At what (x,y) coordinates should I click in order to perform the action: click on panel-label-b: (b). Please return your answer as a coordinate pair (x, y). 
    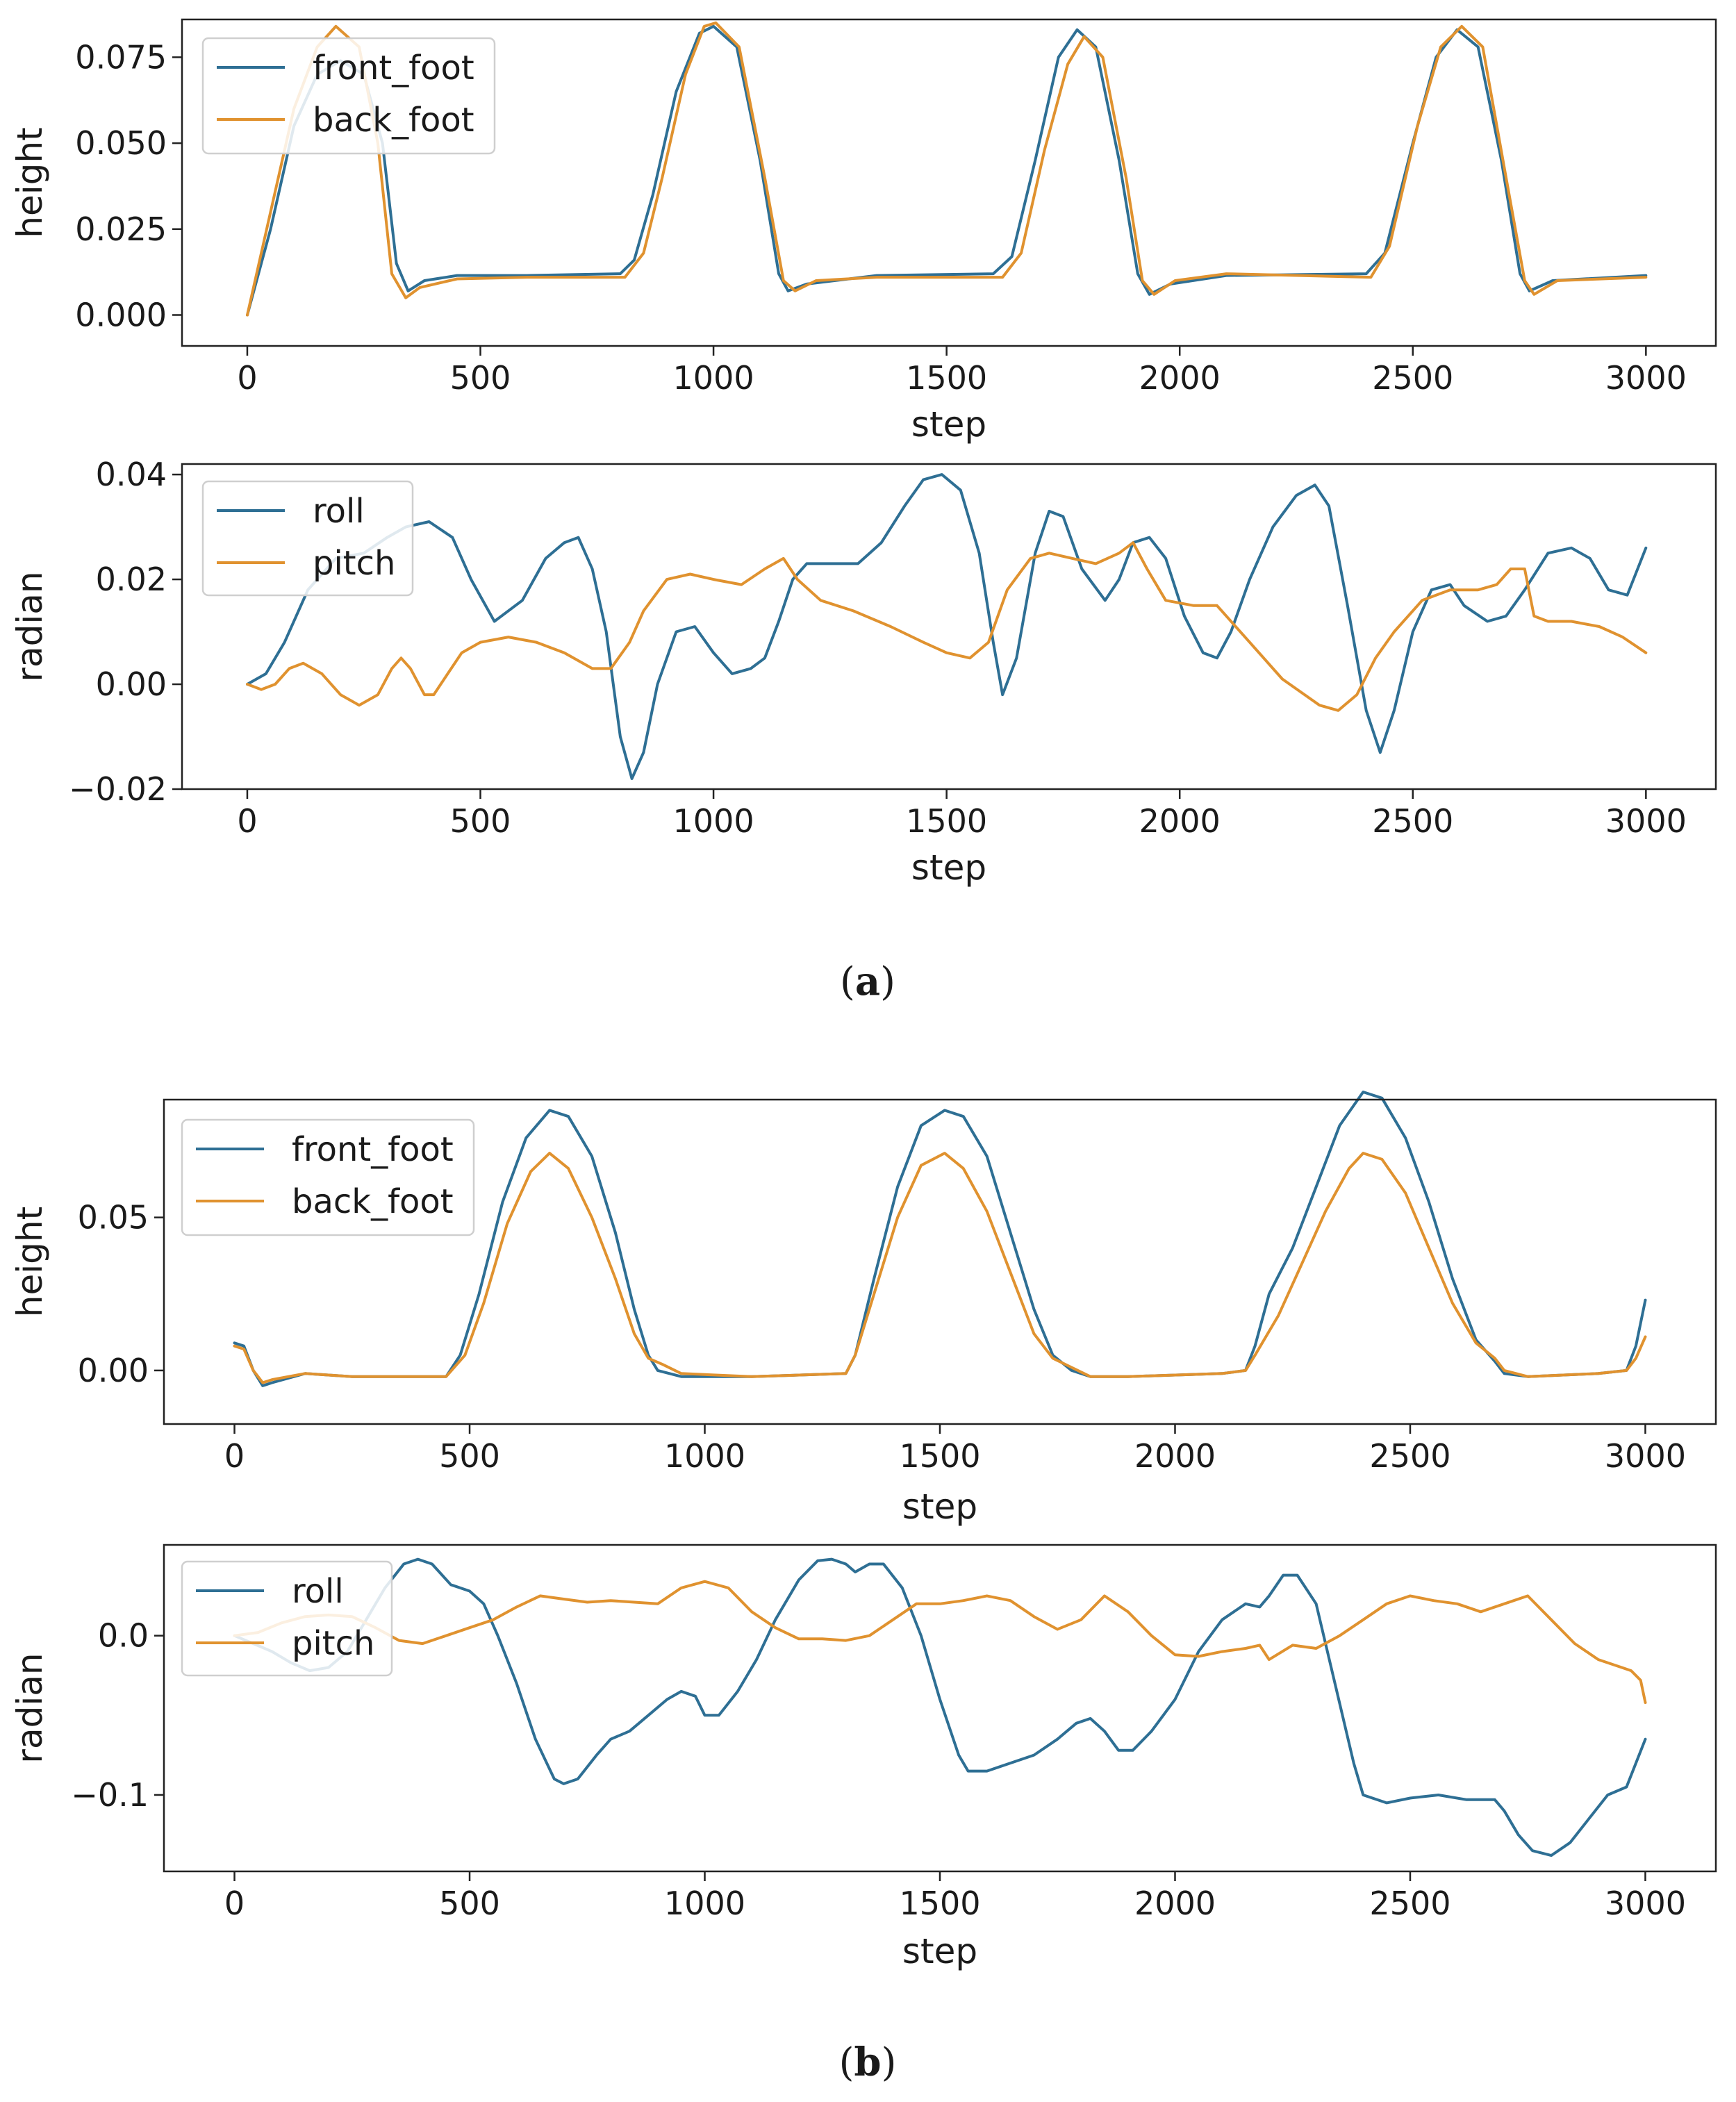
    Looking at the image, I should click on (868, 2062).